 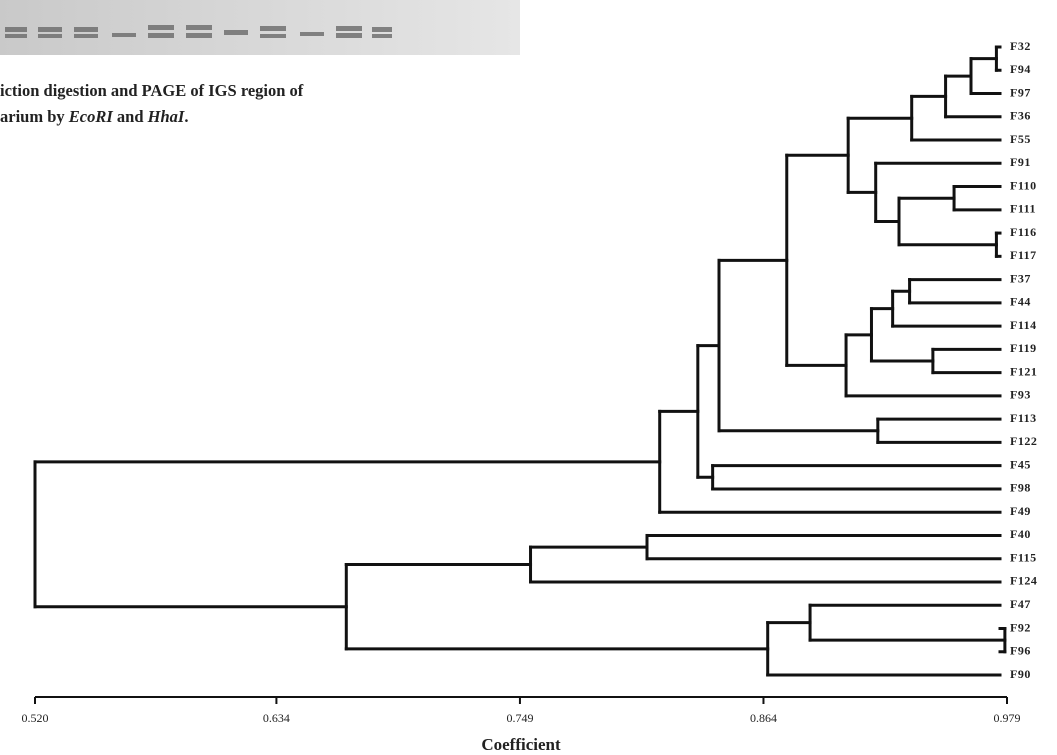 I want to click on caption-enzyme: HhaI, so click(x=166, y=116).